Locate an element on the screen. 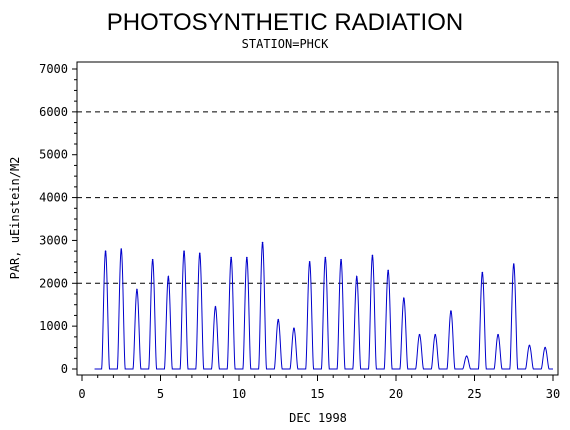  x-tick-label: 30 is located at coordinates (553, 394).